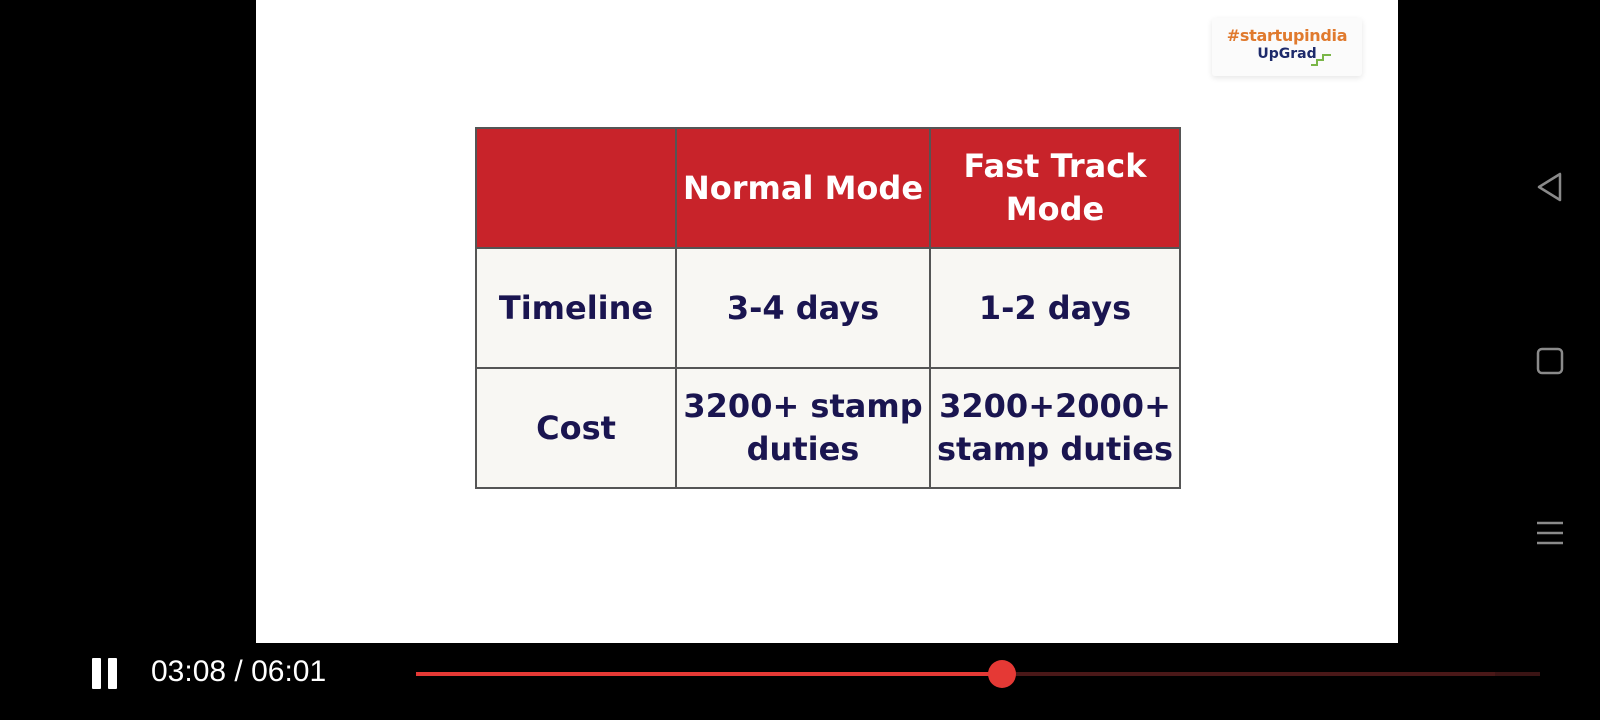 The height and width of the screenshot is (720, 1600). I want to click on table-cell: 3-4 days, so click(803, 308).